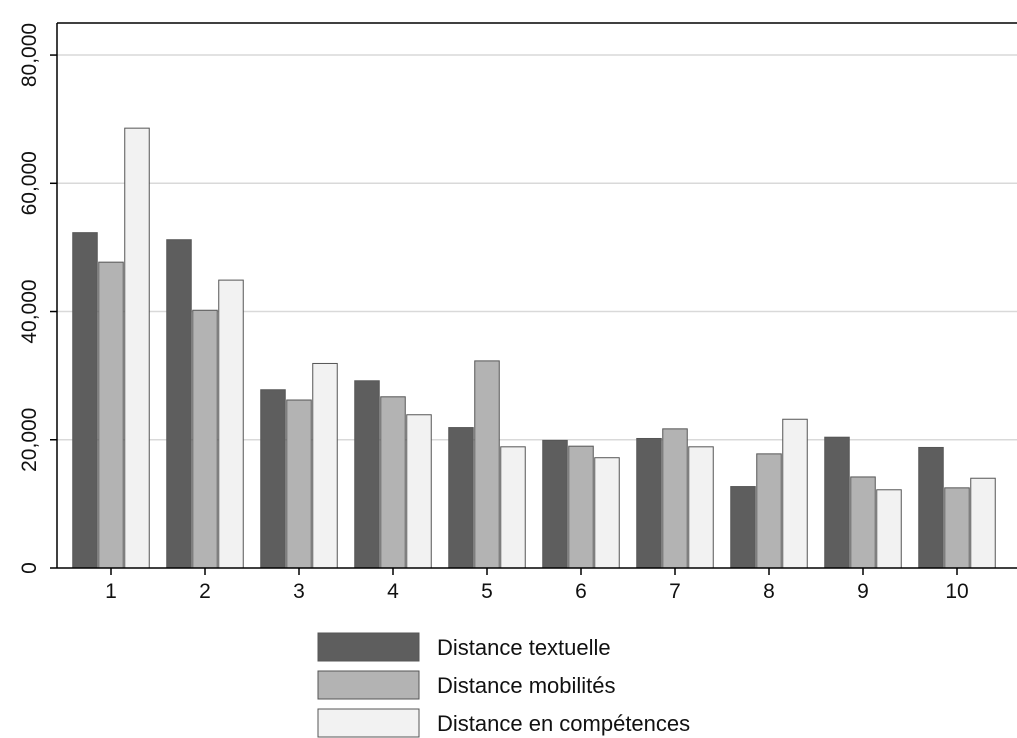 Image resolution: width=1017 pixels, height=738 pixels. I want to click on legend-label-3: Distance en compétences, so click(563, 723).